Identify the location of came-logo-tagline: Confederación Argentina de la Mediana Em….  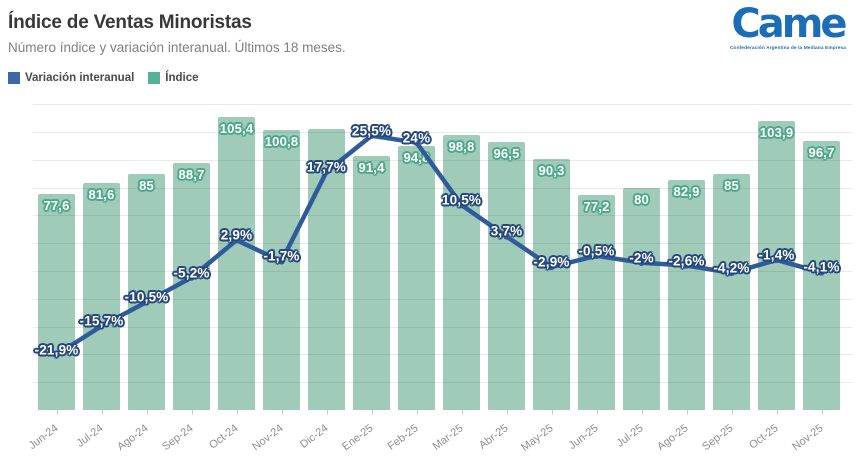
(787, 48).